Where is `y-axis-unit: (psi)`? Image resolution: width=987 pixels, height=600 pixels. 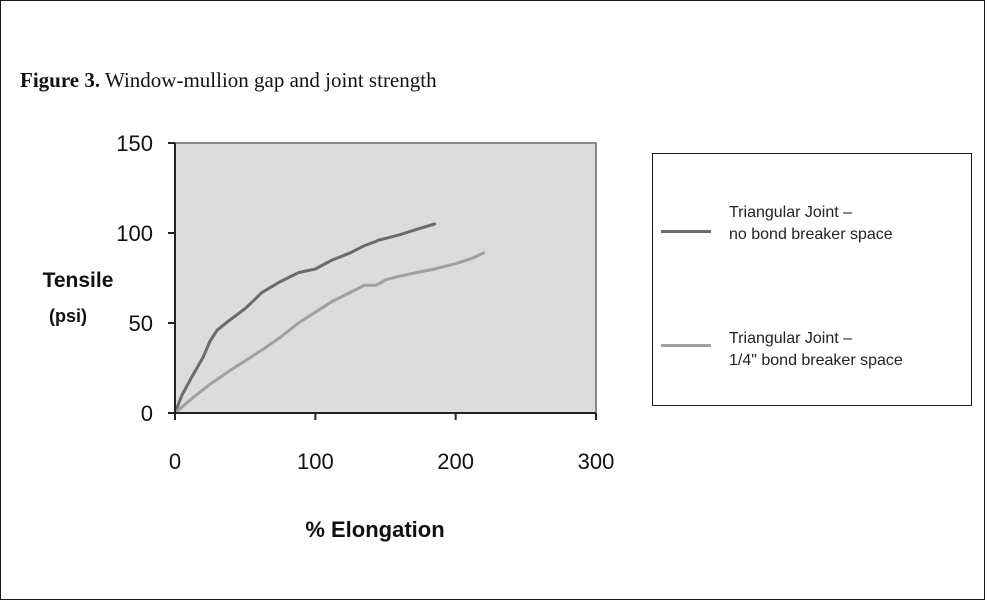
y-axis-unit: (psi) is located at coordinates (68, 316).